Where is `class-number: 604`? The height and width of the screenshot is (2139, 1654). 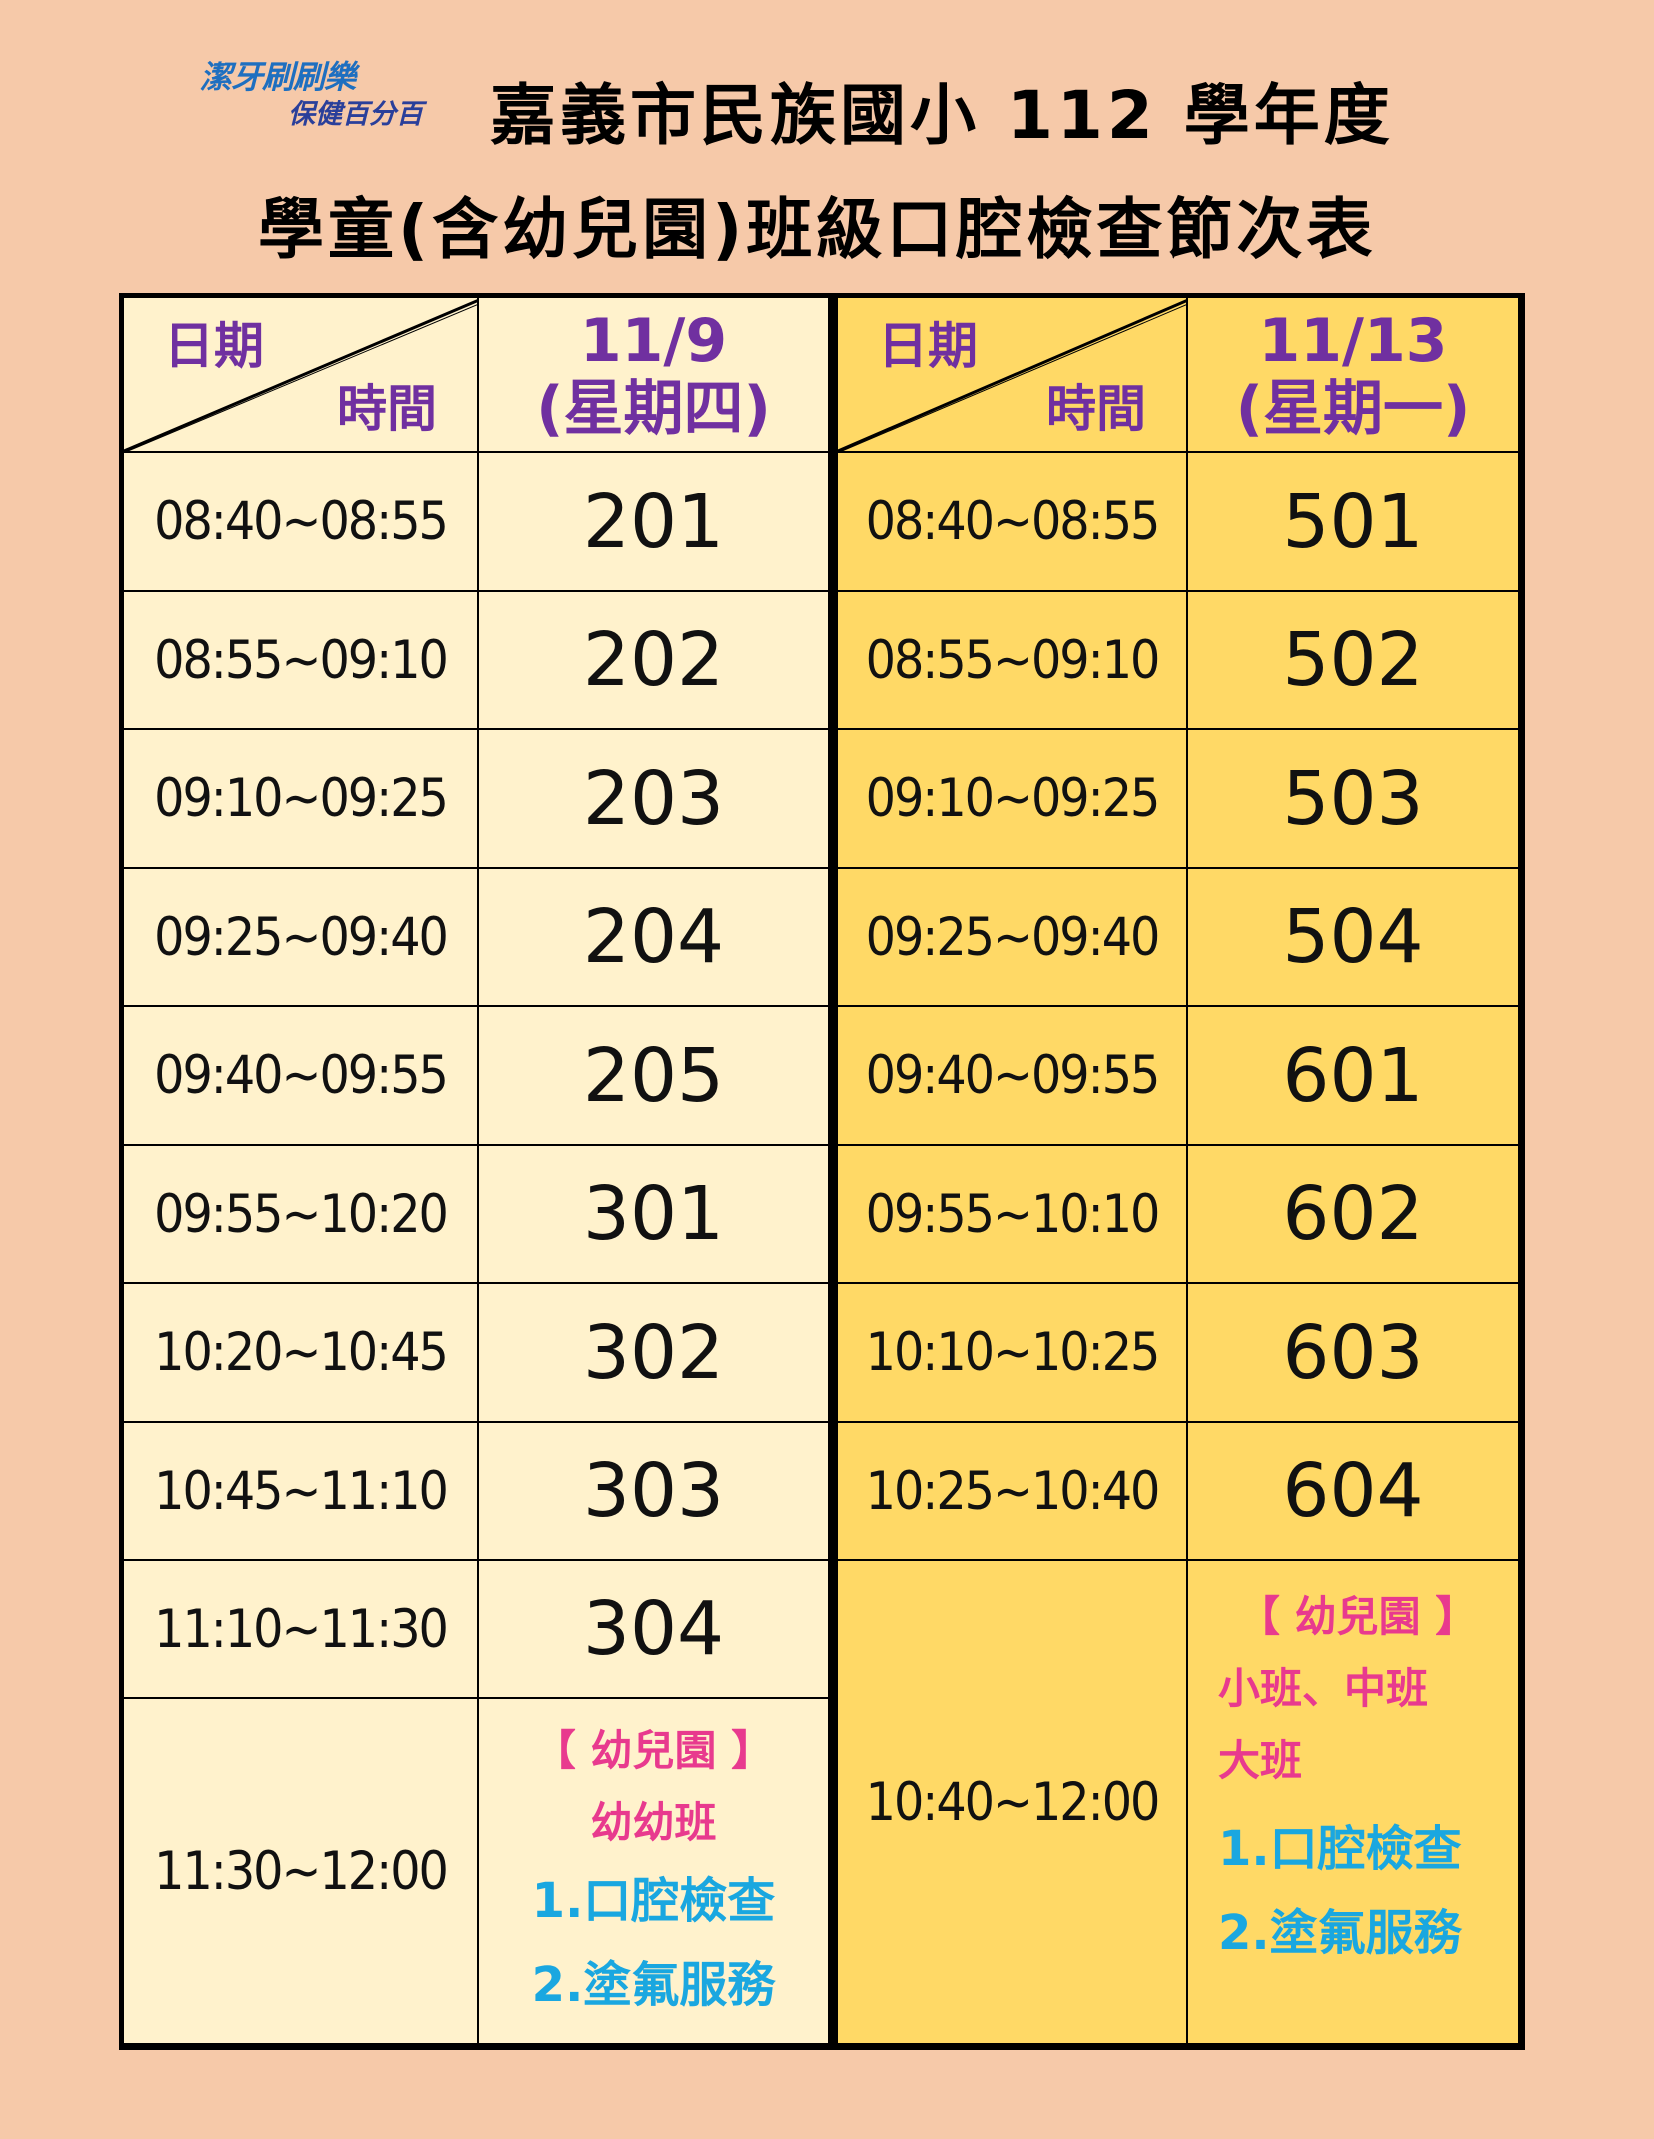
class-number: 604 is located at coordinates (1353, 1491).